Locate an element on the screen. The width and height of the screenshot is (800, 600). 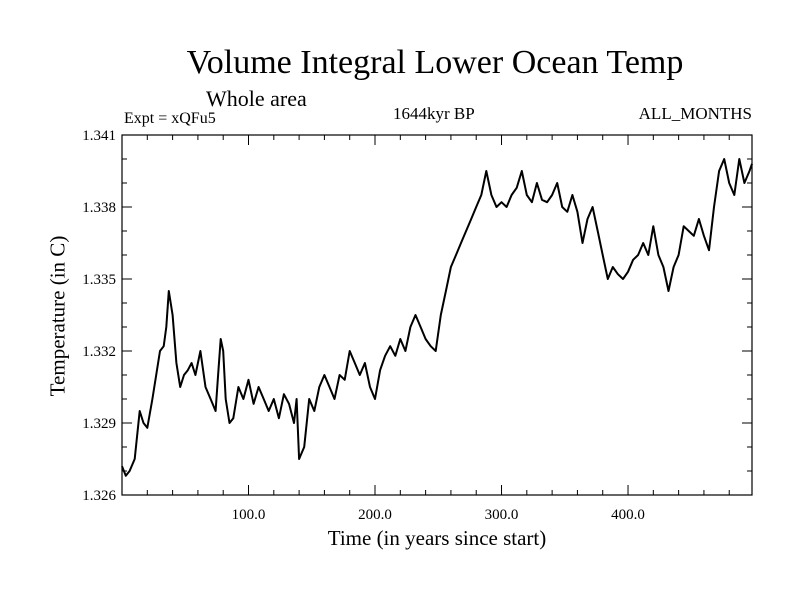
y-tick-label: 1.329 is located at coordinates (99, 424).